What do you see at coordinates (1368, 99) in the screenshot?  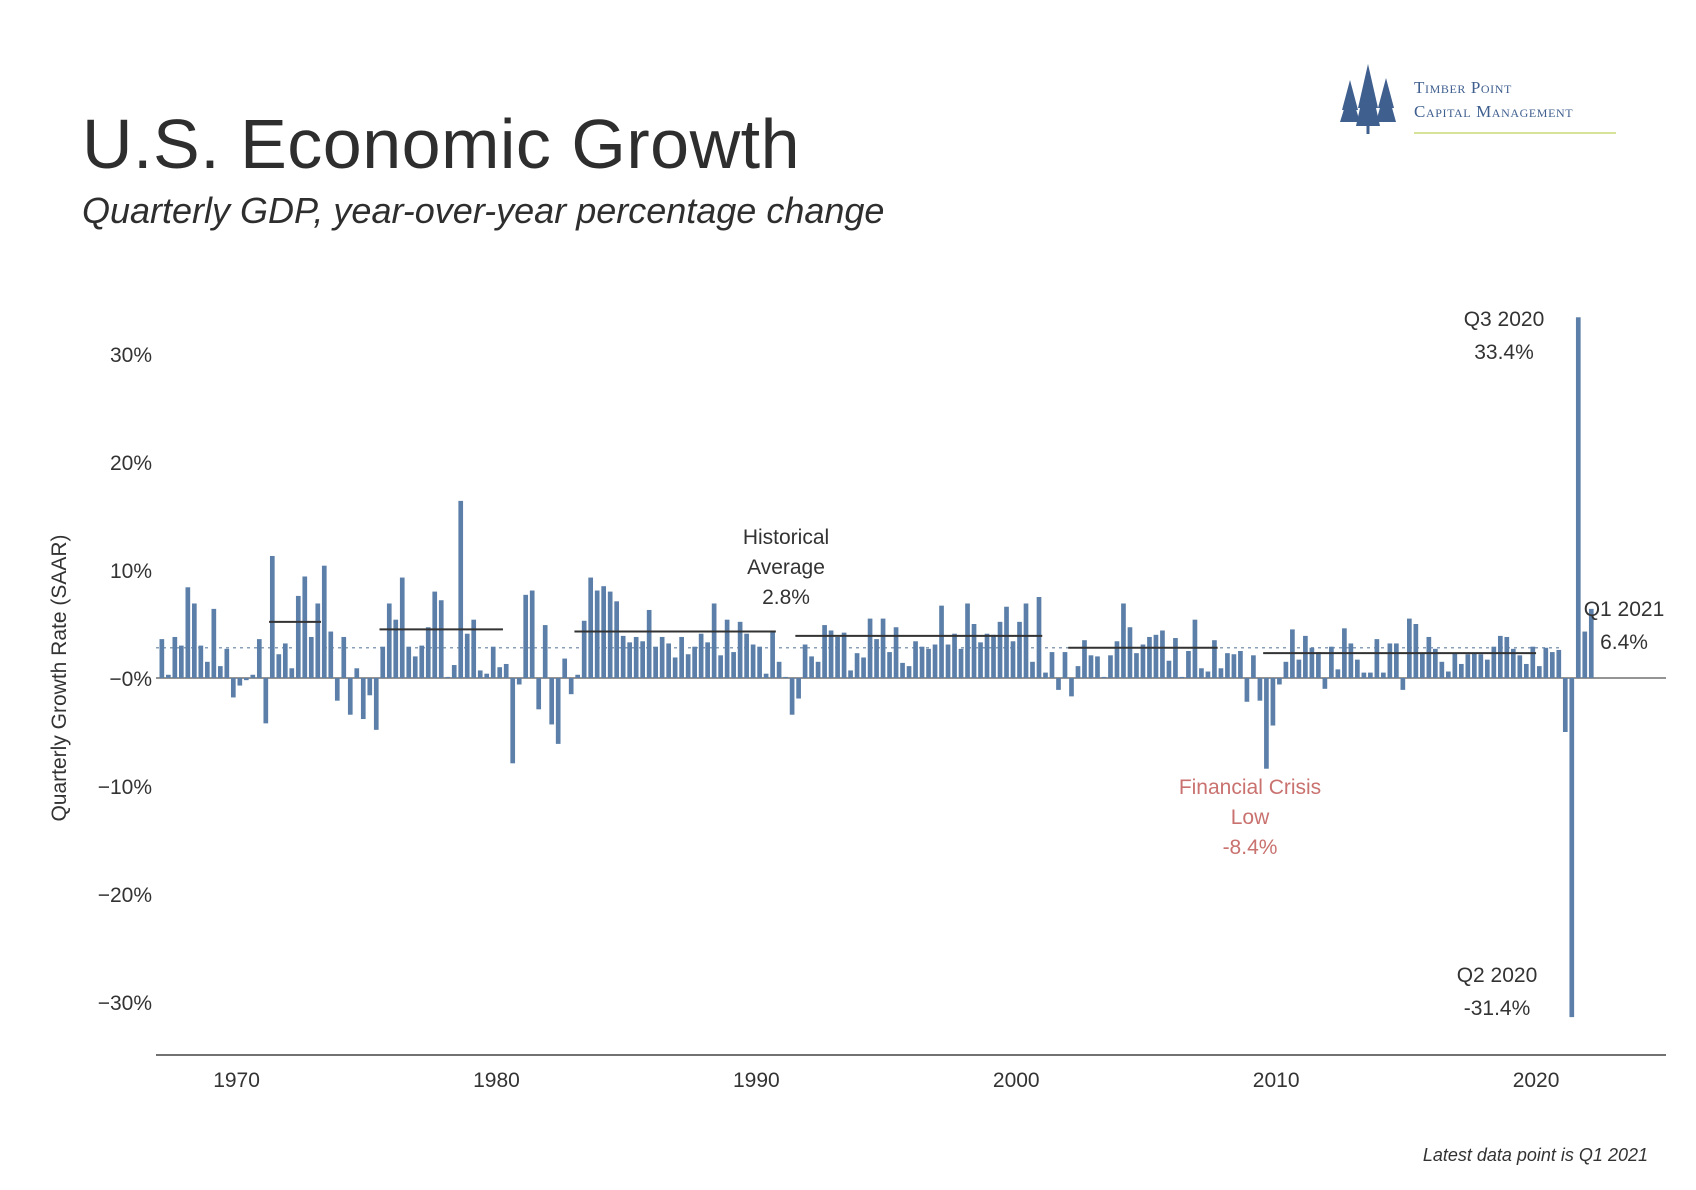 I see `pine-trees-icon` at bounding box center [1368, 99].